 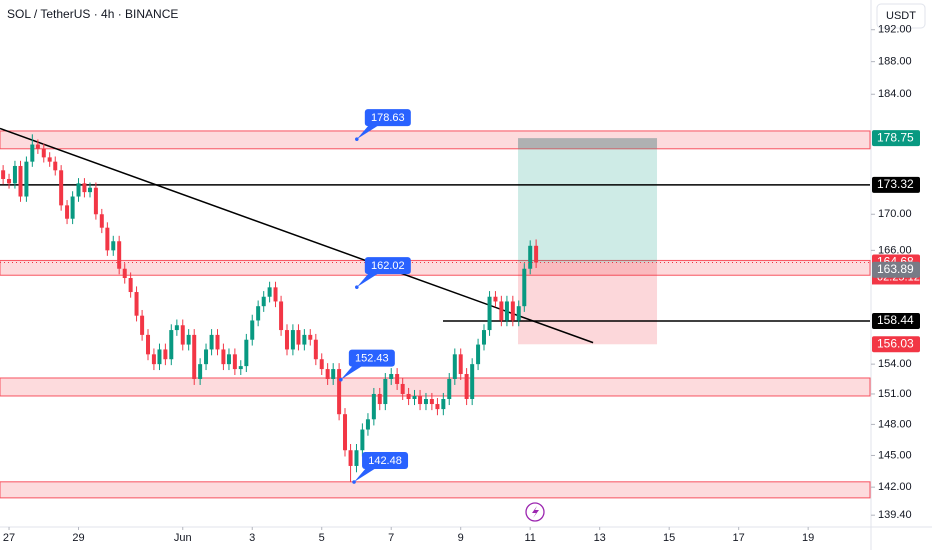 I want to click on x-tick-label: Jun, so click(x=183, y=538).